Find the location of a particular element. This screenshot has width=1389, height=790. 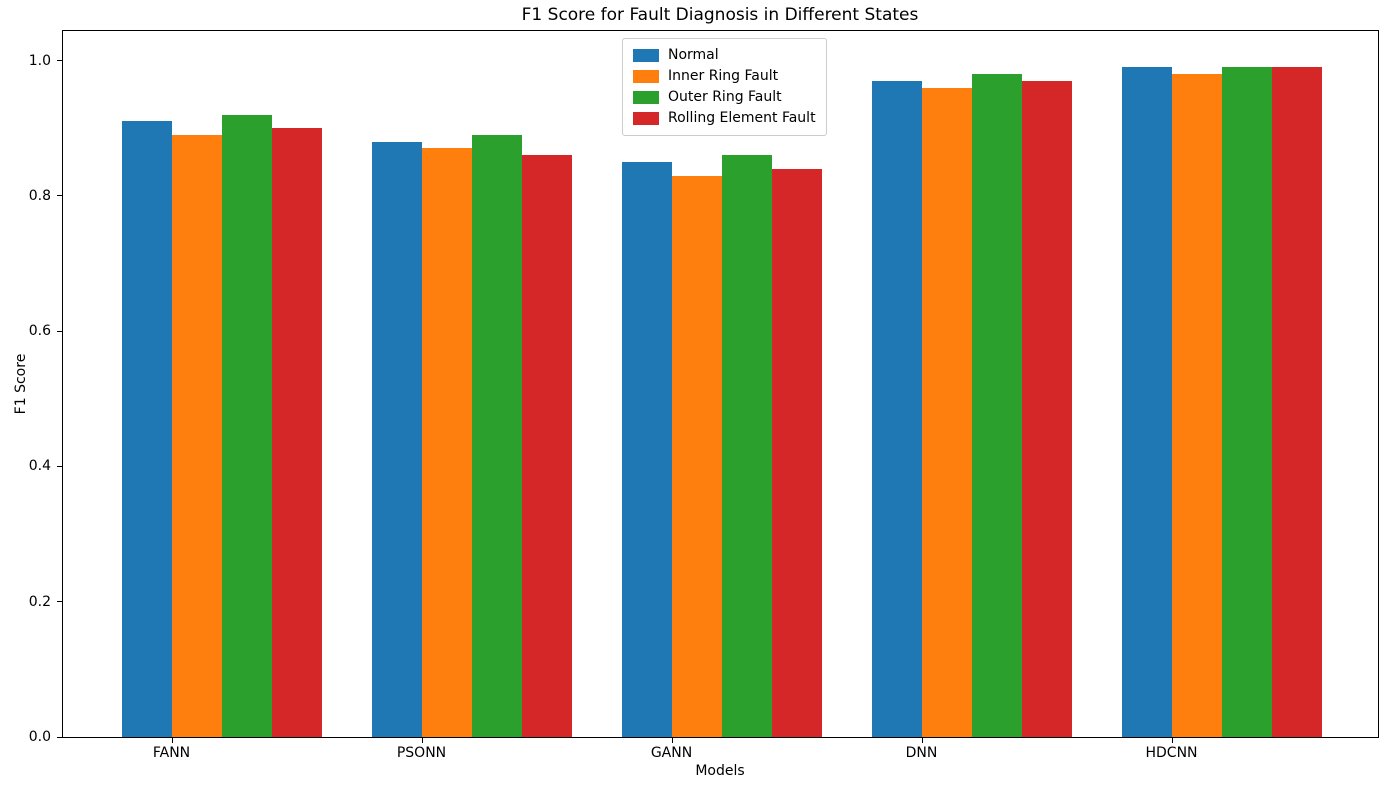

bar-dnn-inner-ring-fault is located at coordinates (946, 412).